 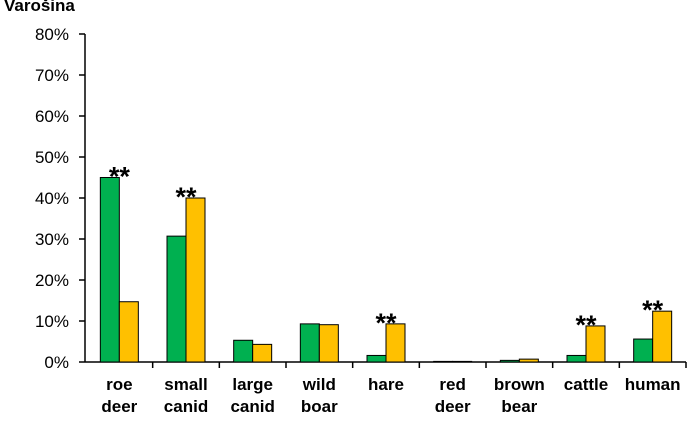 I want to click on y-axis: 0% 10% 20% 30% 40% 50% 60% 70% 80%, so click(x=60, y=198).